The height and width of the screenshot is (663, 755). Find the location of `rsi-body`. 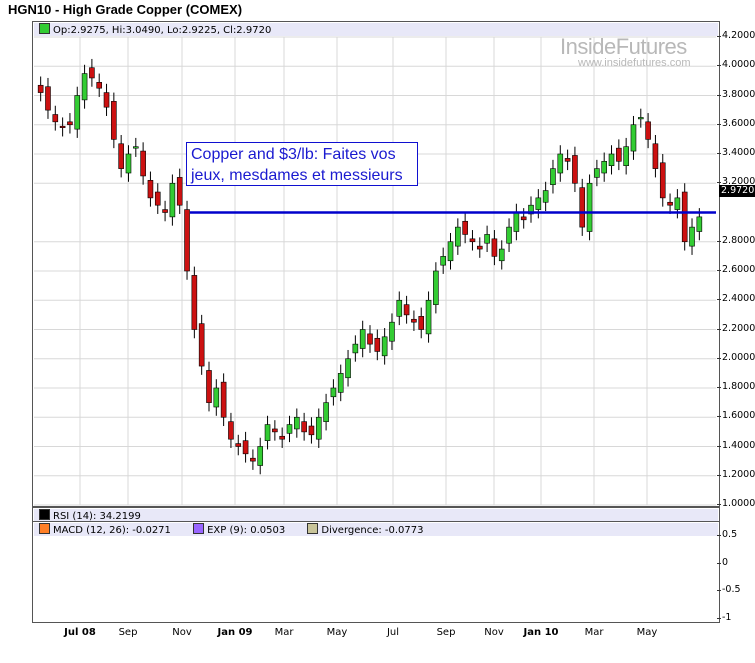

rsi-body is located at coordinates (375, 514).